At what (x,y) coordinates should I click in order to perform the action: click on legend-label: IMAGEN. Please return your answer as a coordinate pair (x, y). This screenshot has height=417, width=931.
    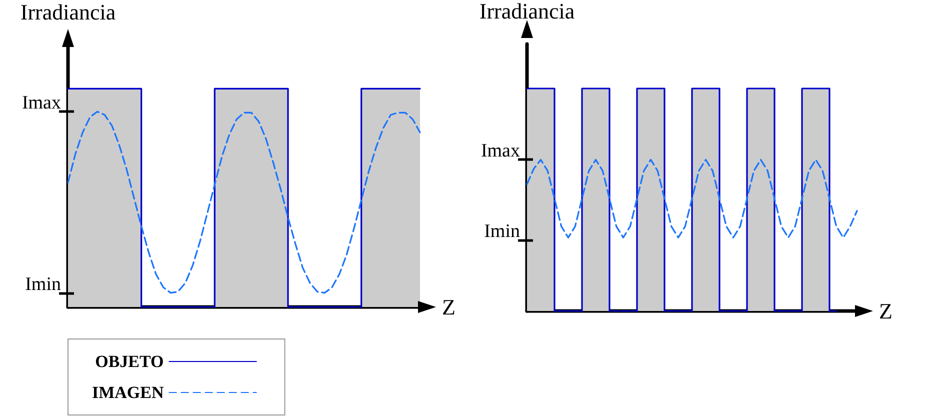
    Looking at the image, I should click on (128, 392).